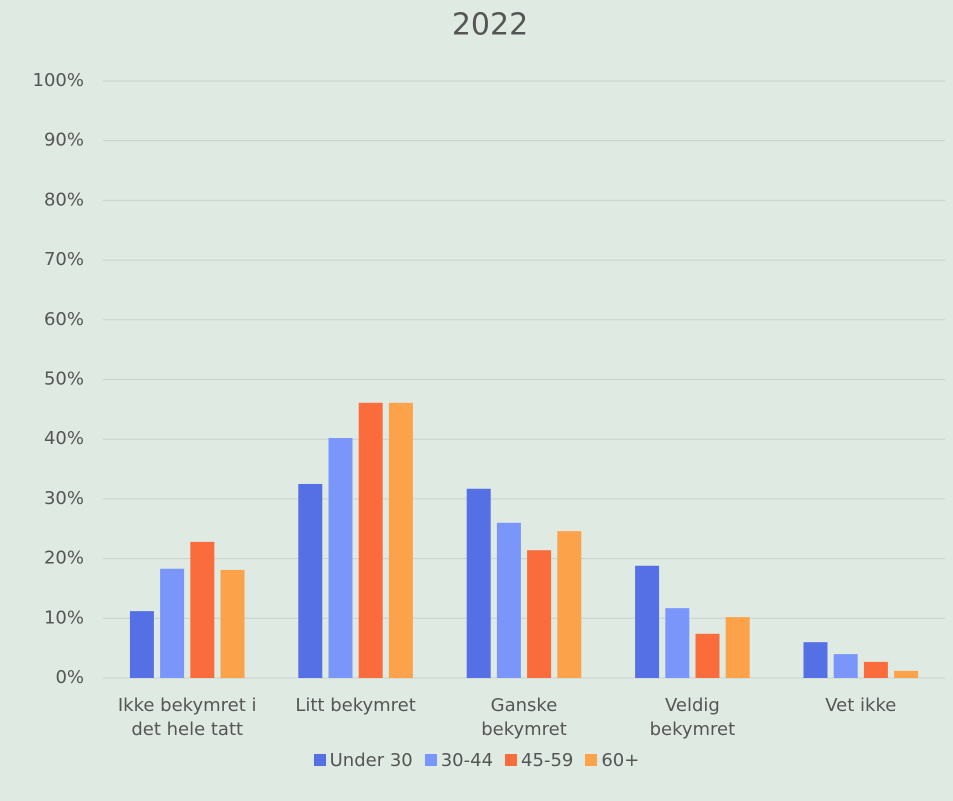 The width and height of the screenshot is (953, 801). What do you see at coordinates (64, 199) in the screenshot?
I see `y-tick-label: 80%` at bounding box center [64, 199].